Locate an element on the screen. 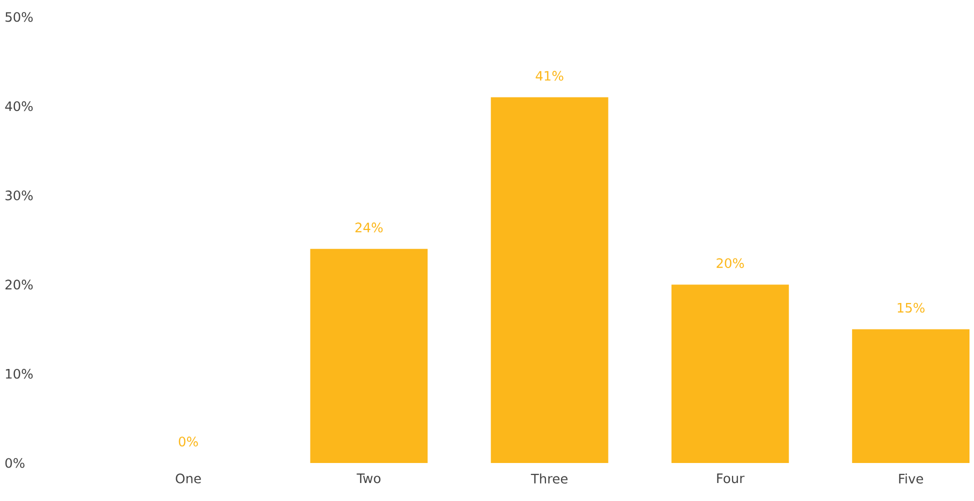  data-label: 0% is located at coordinates (188, 441).